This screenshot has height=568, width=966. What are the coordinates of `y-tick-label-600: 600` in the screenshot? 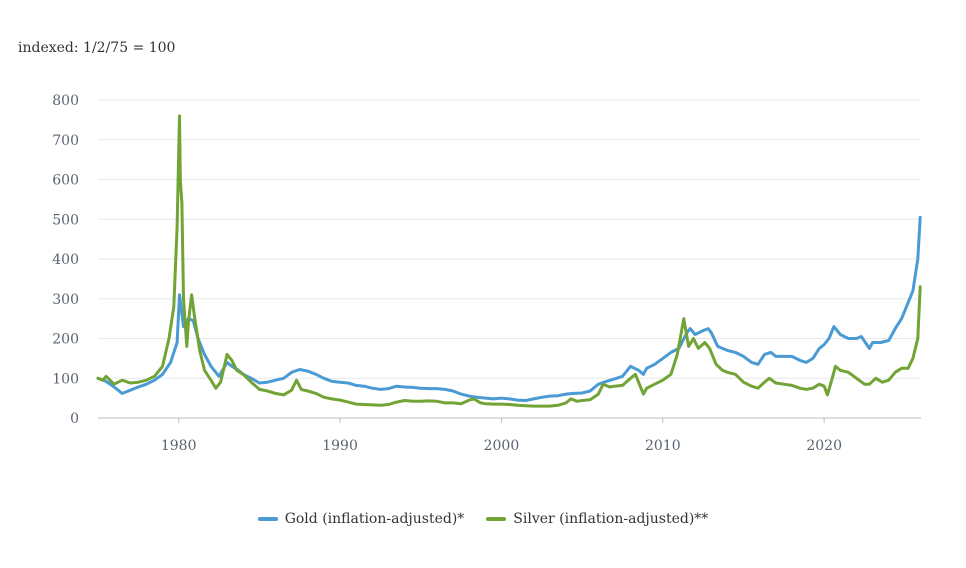 It's located at (65, 181).